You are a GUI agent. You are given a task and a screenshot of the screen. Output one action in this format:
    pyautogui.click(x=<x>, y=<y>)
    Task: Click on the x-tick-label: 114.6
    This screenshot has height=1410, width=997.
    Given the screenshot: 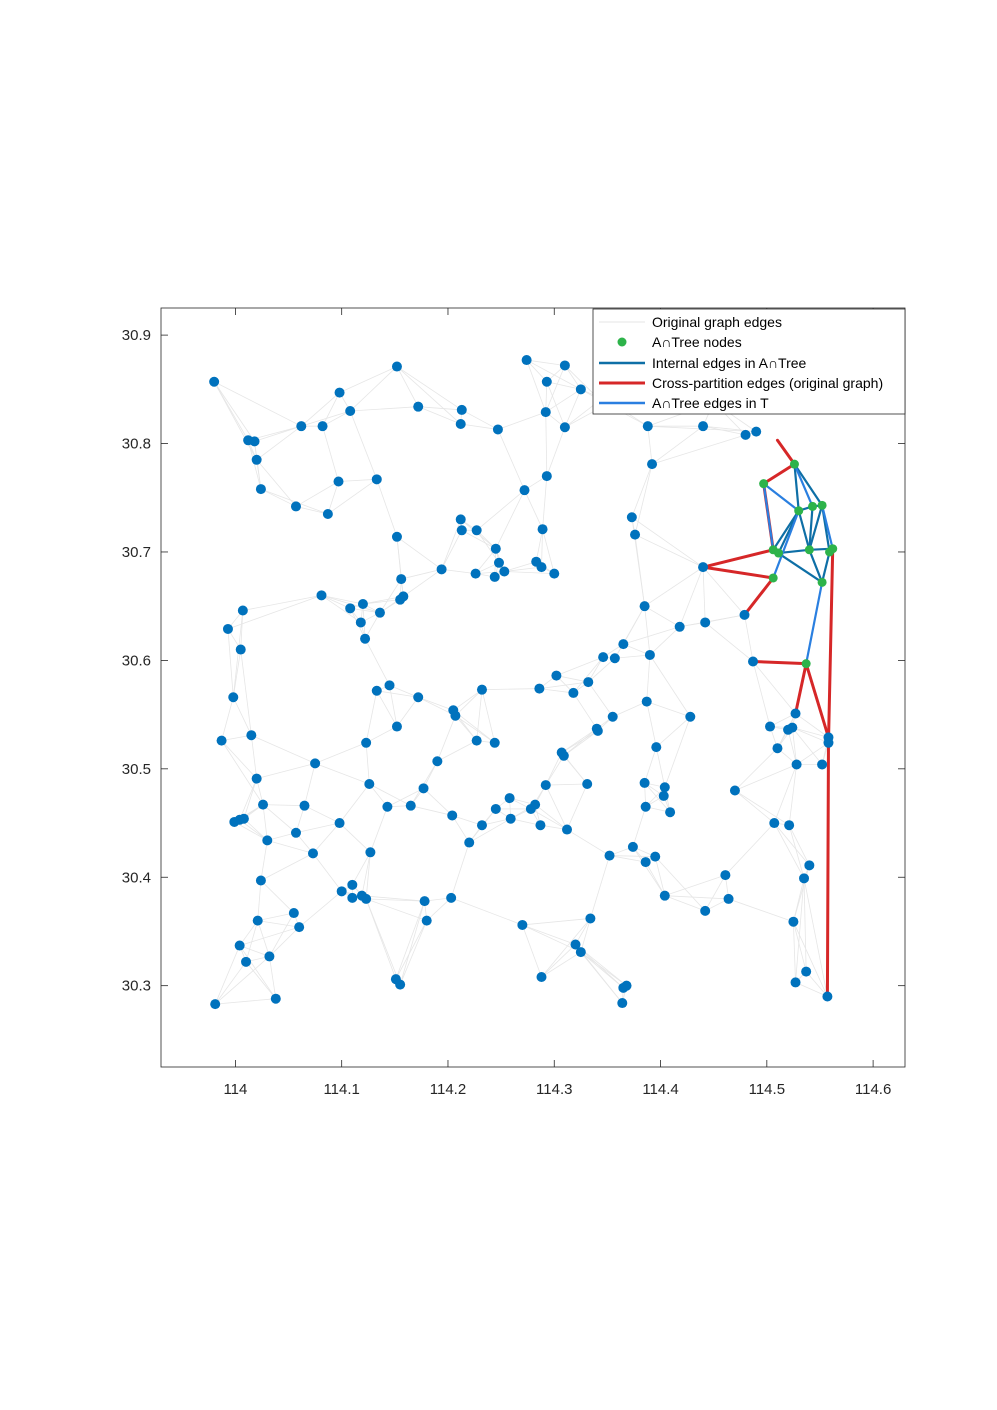 What is the action you would take?
    pyautogui.click(x=873, y=1089)
    